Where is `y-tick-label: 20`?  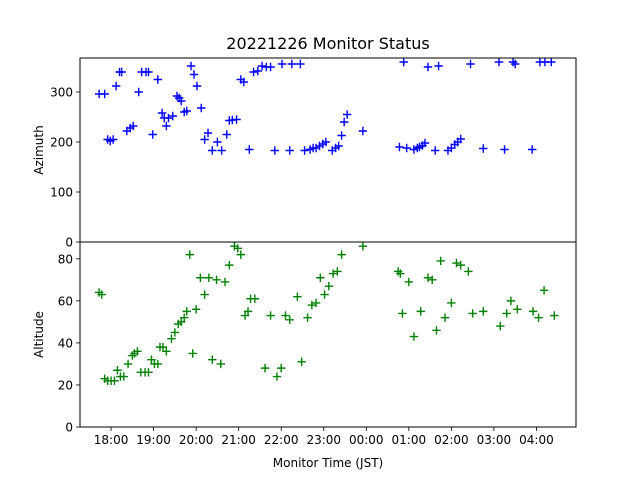 y-tick-label: 20 is located at coordinates (65, 385).